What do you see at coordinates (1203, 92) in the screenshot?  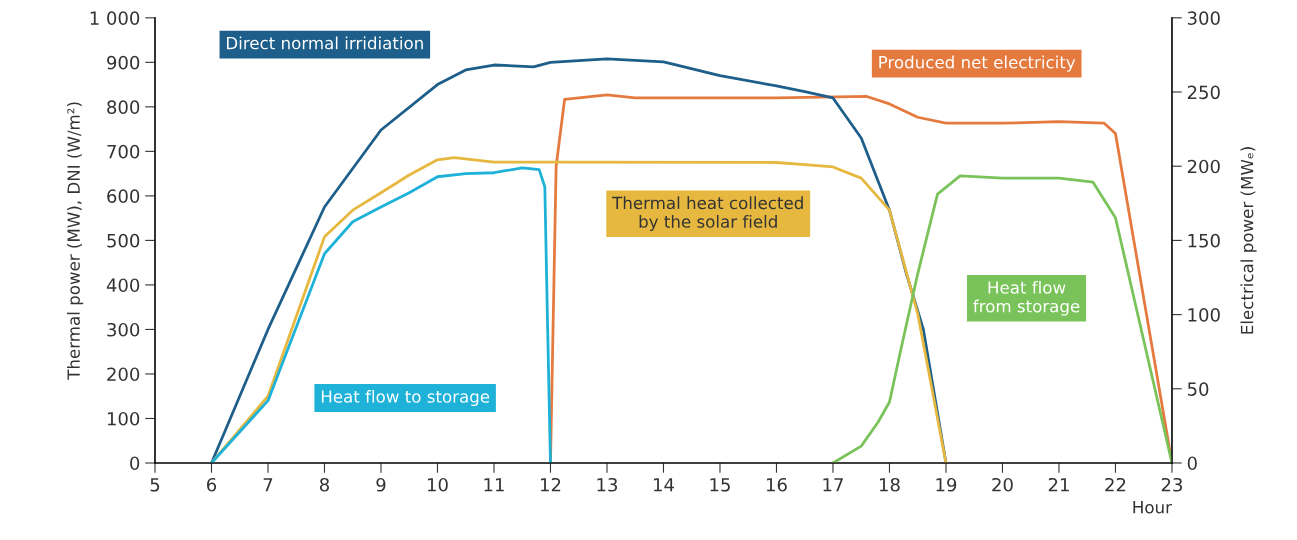 I see `y2-tick-label: 250` at bounding box center [1203, 92].